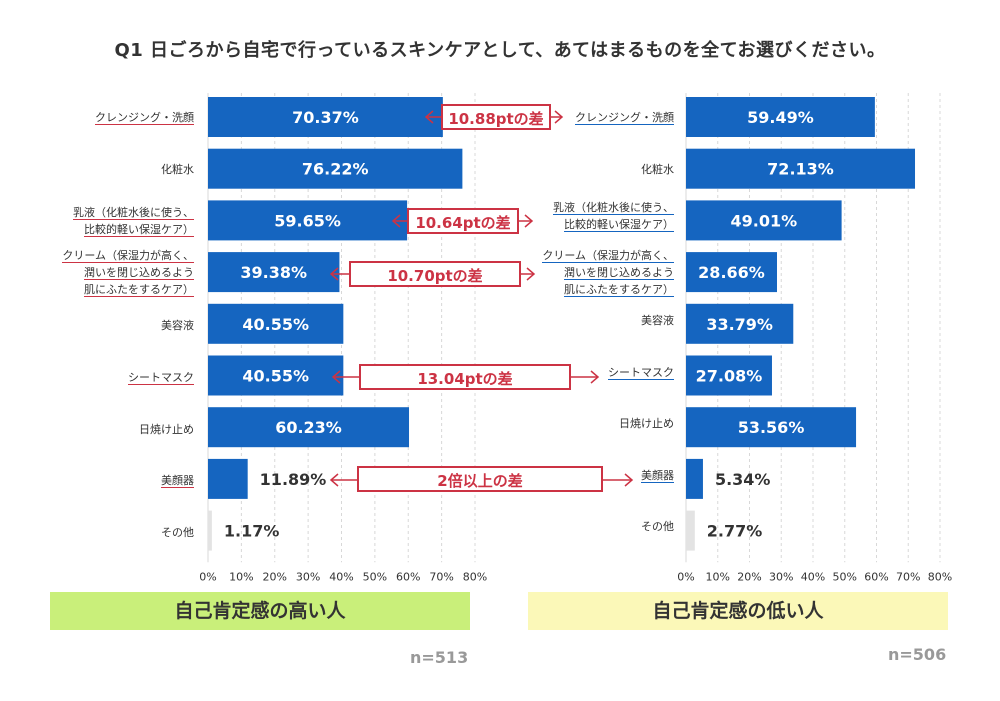 The width and height of the screenshot is (1000, 701). Describe the element at coordinates (480, 479) in the screenshot. I see `diff-box-facial-device: 2倍以上の差` at that location.